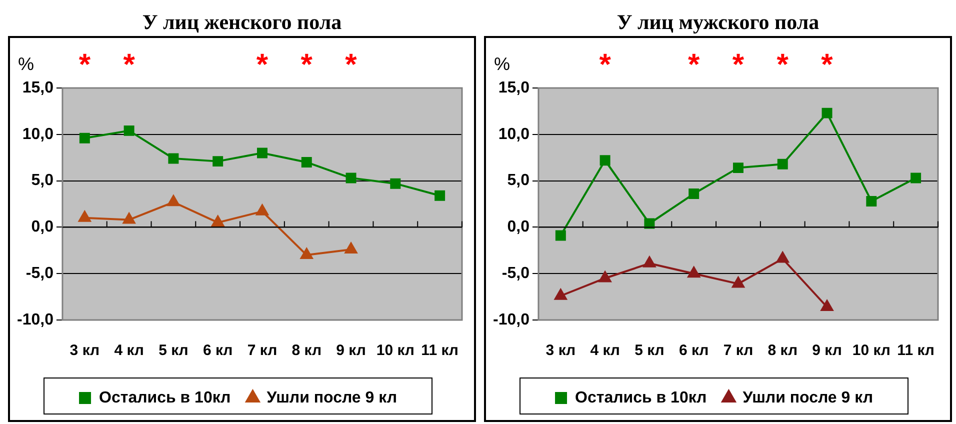  What do you see at coordinates (242, 22) in the screenshot?
I see `chart-title: У лиц женского пола` at bounding box center [242, 22].